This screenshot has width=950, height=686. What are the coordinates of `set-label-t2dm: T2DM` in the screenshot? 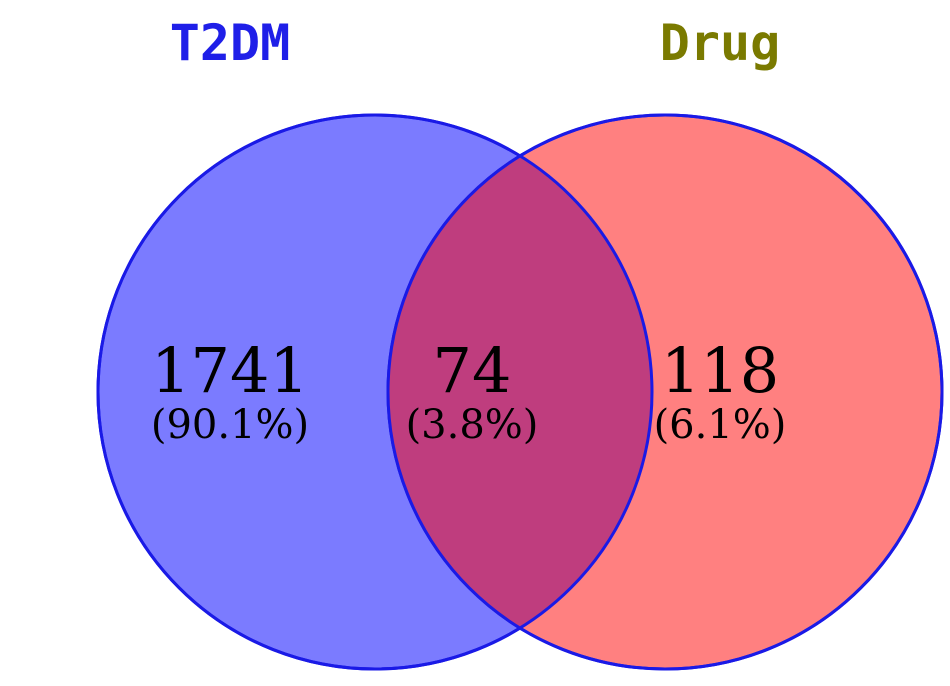 It's located at (230, 43).